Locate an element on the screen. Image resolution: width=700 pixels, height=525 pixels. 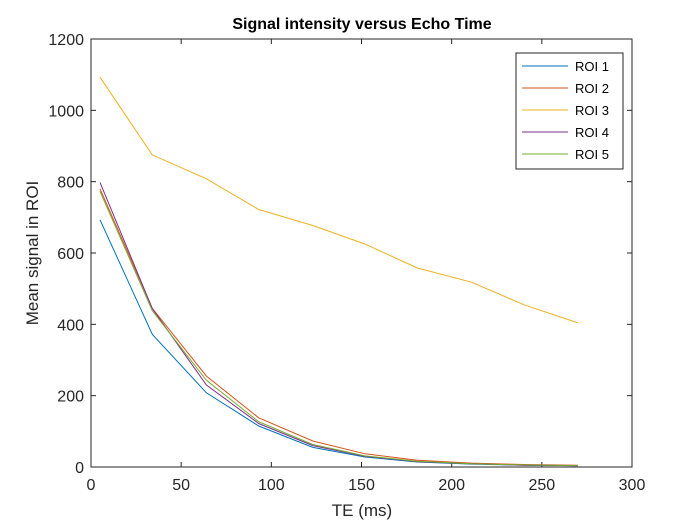
legend-box is located at coordinates (569, 111).